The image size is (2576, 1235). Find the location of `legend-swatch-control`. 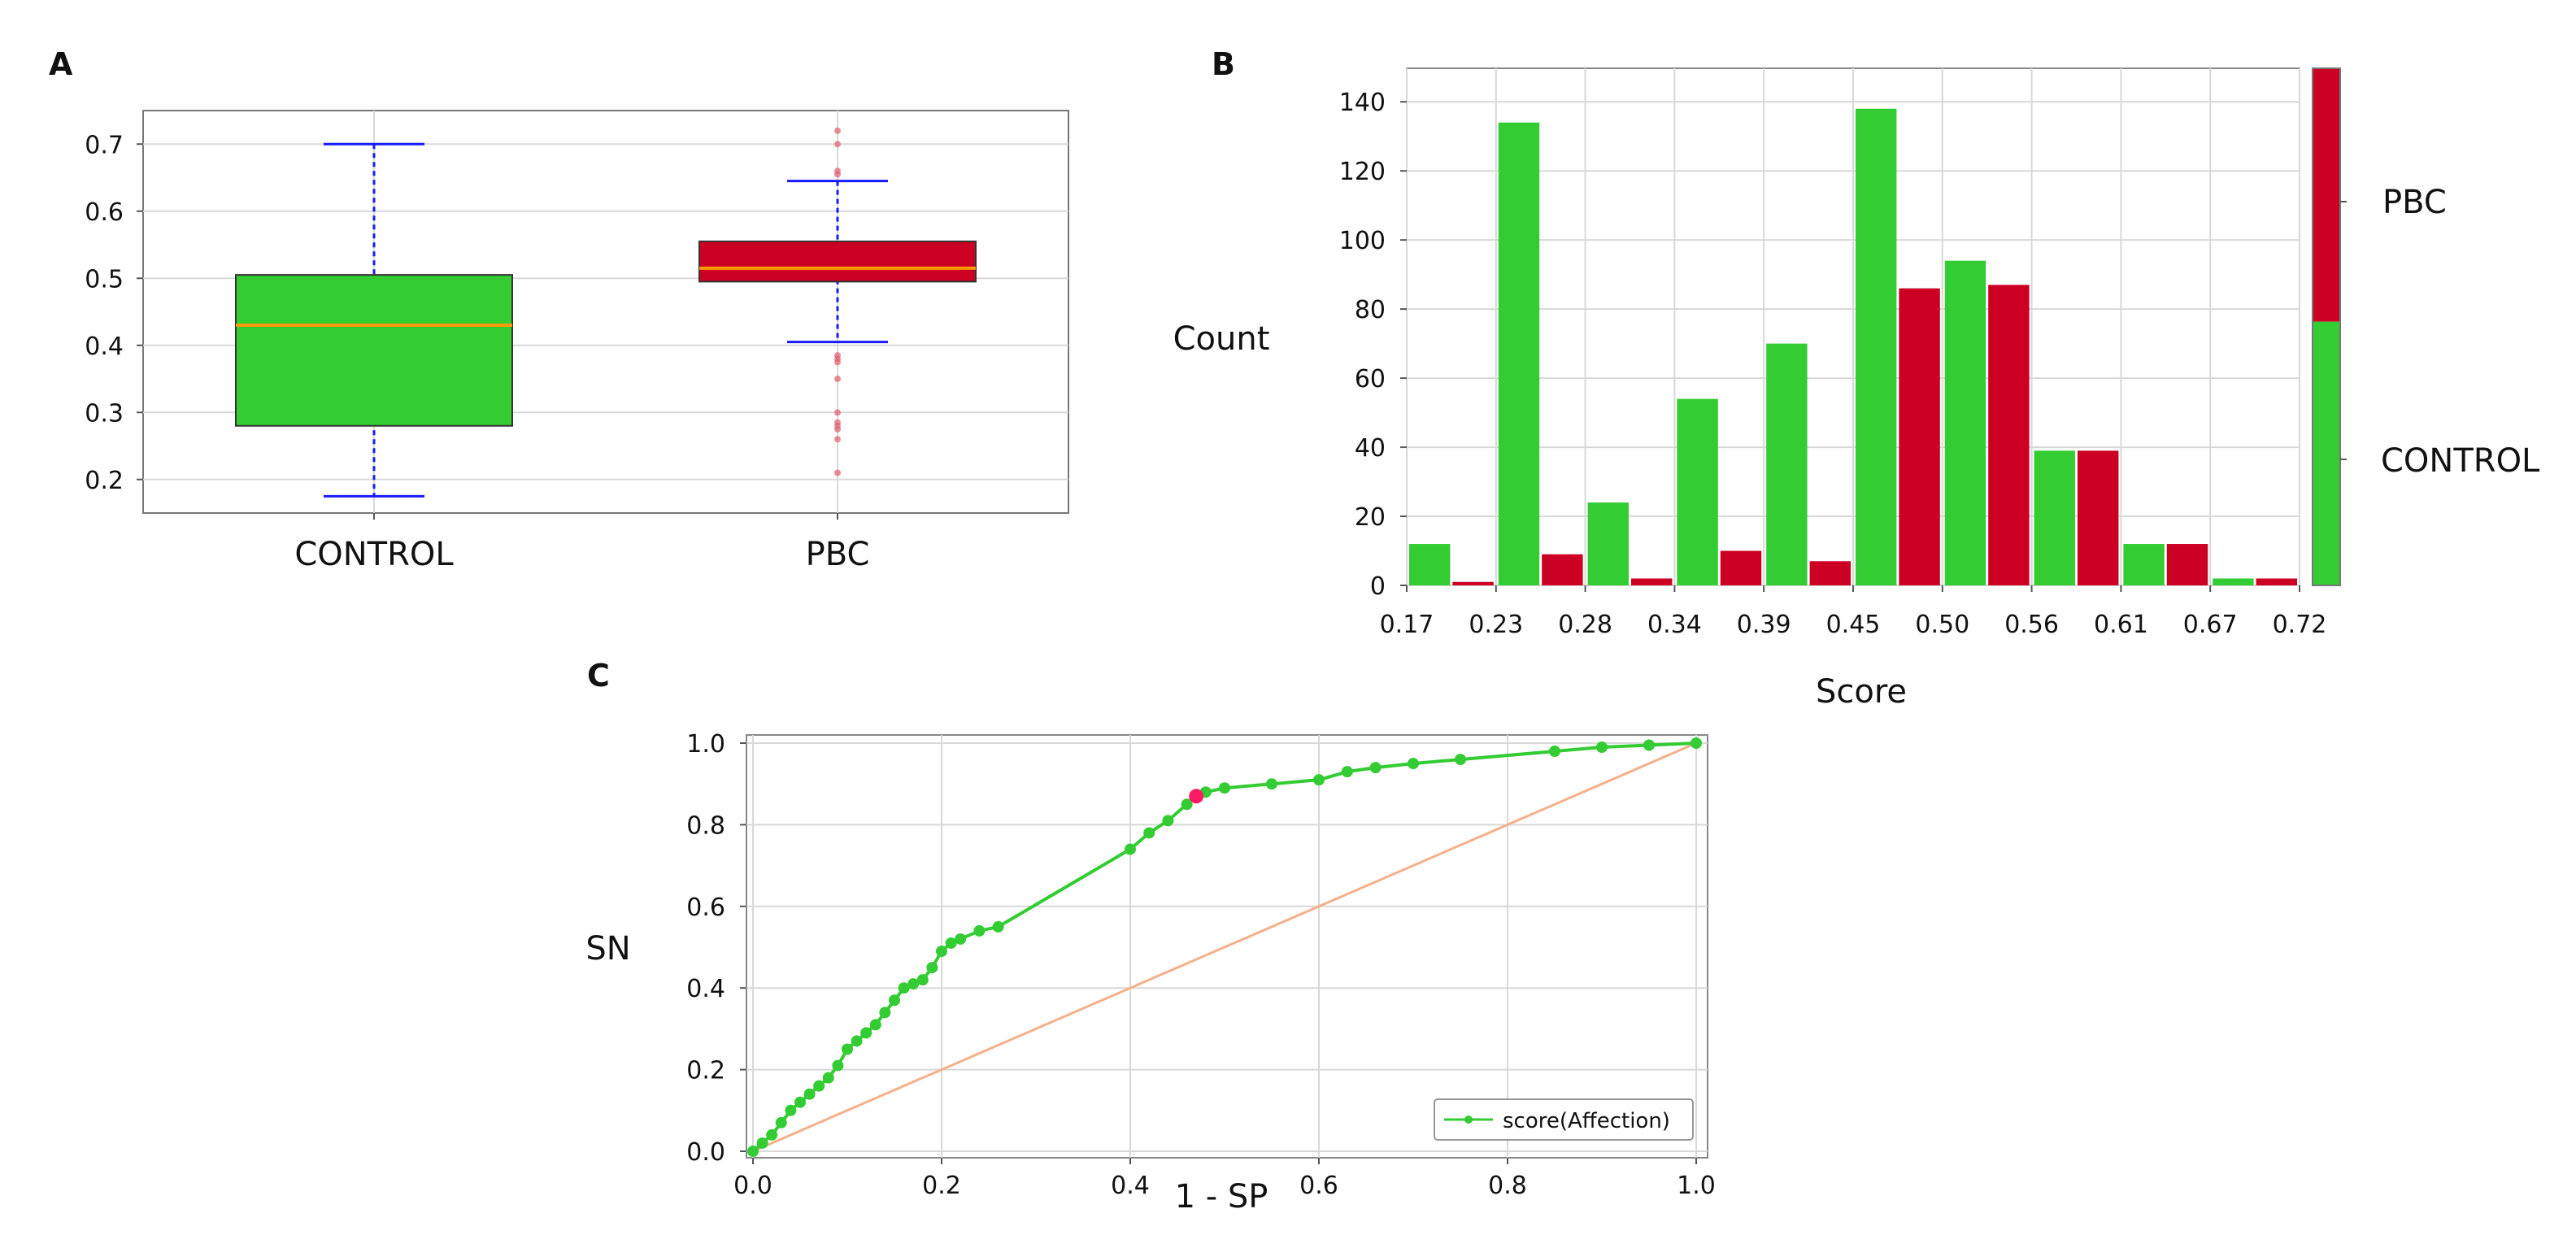

legend-swatch-control is located at coordinates (2327, 453).